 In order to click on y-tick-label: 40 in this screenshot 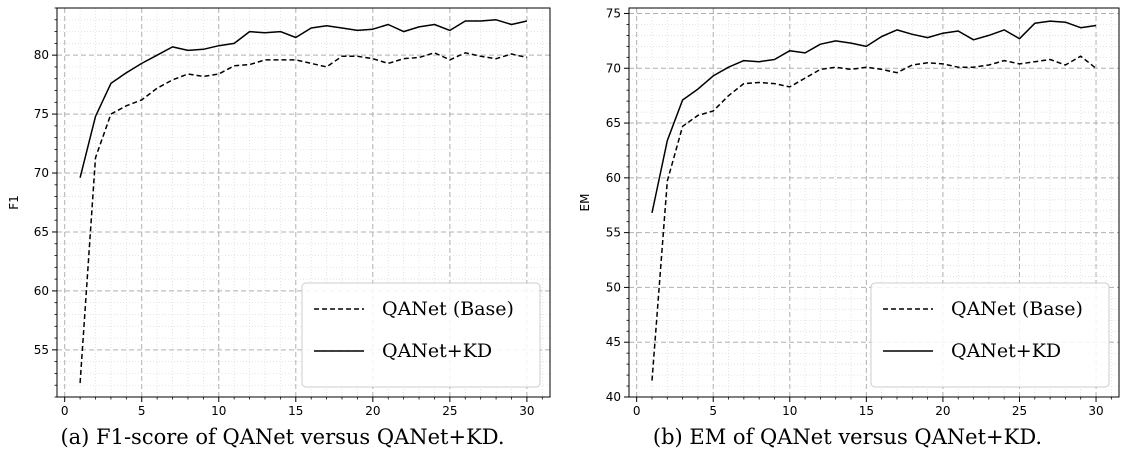, I will do `click(613, 397)`.